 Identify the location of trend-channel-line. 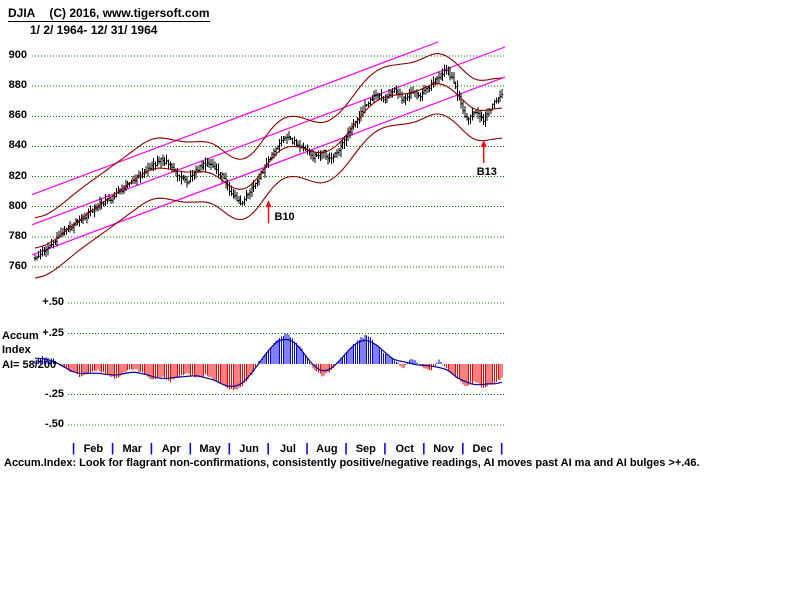
(235, 118).